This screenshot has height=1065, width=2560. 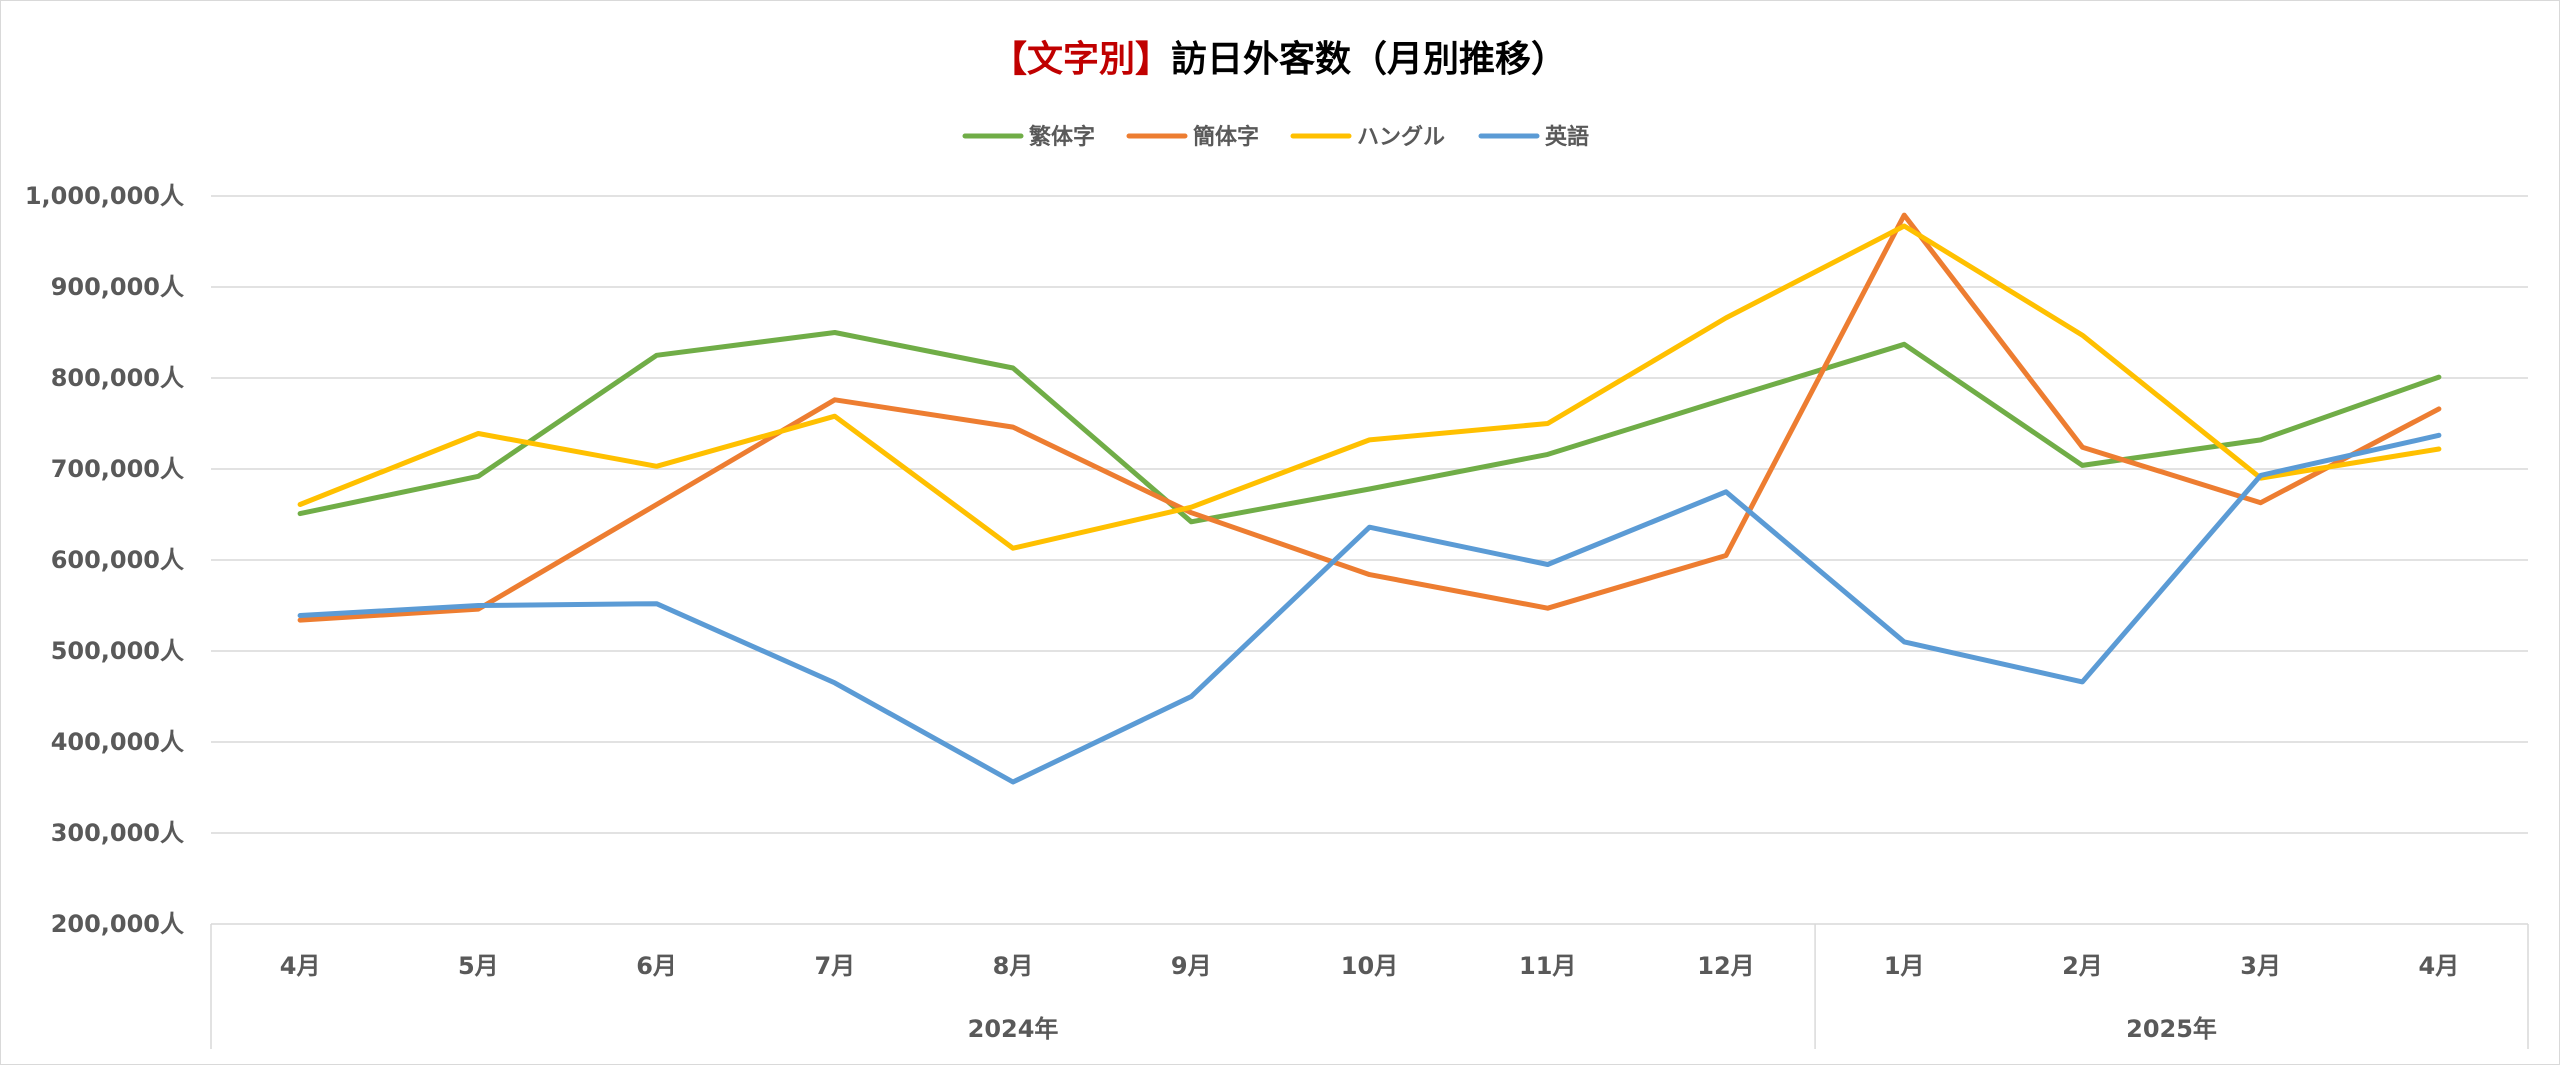 I want to click on legend-label: 簡体字, so click(x=1226, y=137).